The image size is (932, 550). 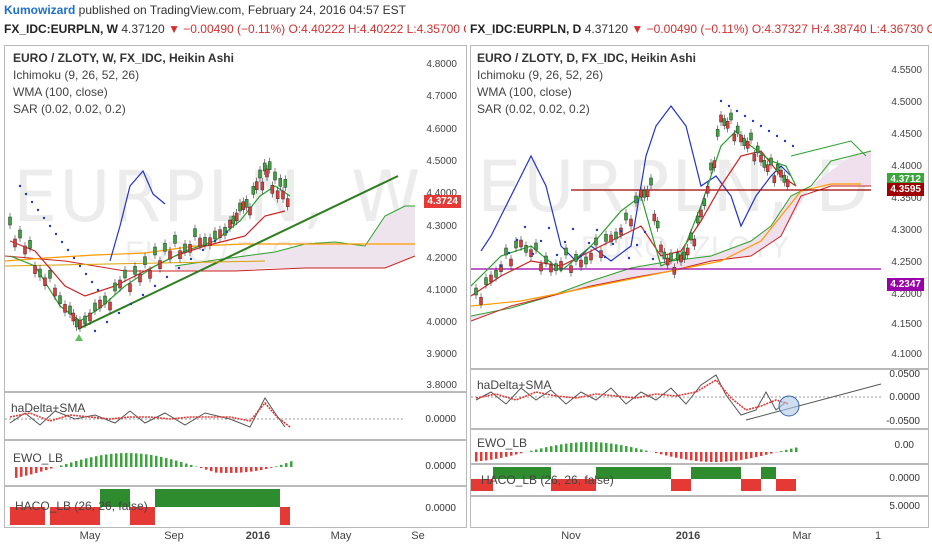 What do you see at coordinates (294, 236) in the screenshot?
I see `senkou-a-line` at bounding box center [294, 236].